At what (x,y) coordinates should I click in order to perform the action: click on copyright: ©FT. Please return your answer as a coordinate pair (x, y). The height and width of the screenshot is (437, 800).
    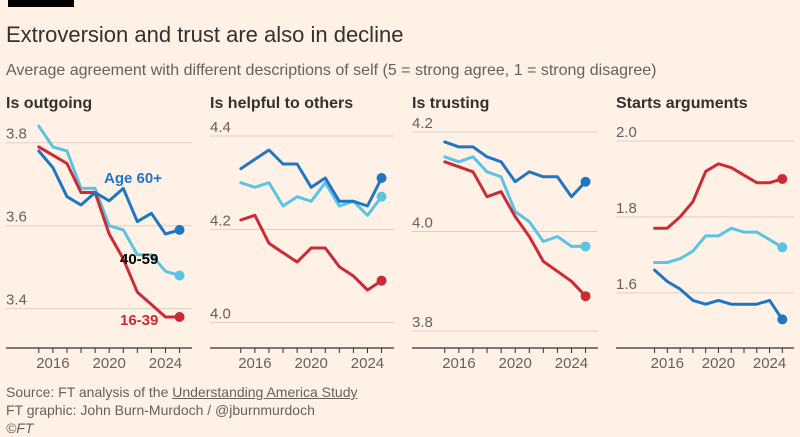
    Looking at the image, I should click on (20, 428).